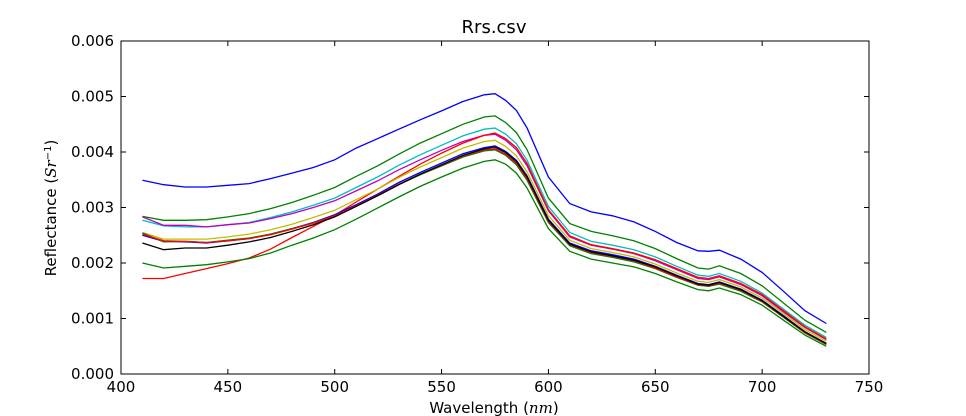  What do you see at coordinates (548, 387) in the screenshot?
I see `x-tick-label-600: 600` at bounding box center [548, 387].